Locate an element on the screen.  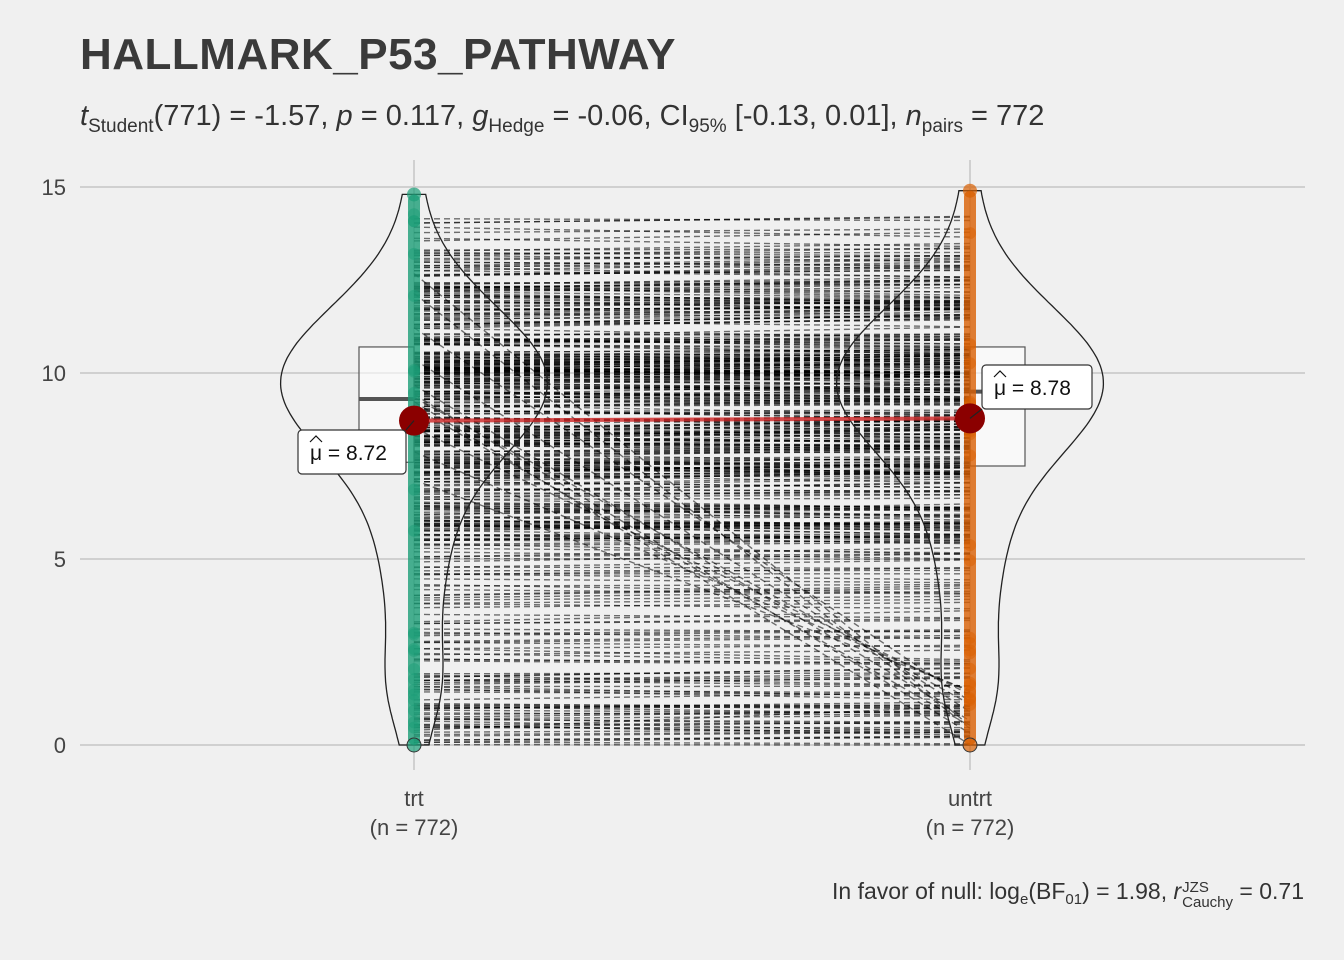
g-symbol: g is located at coordinates (480, 116).